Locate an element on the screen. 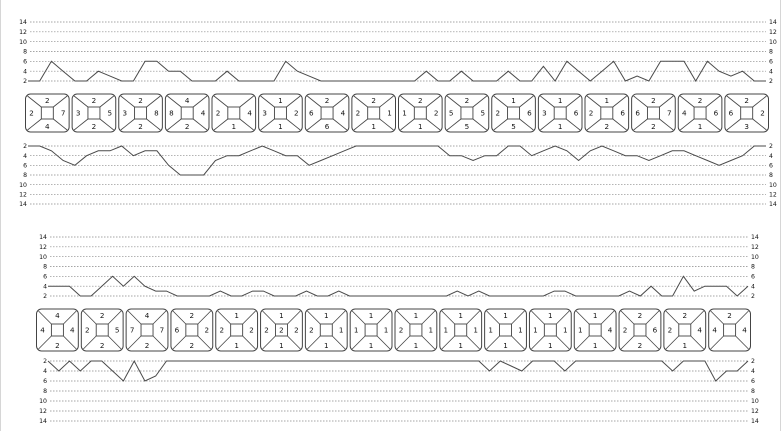  upper-tooth-11-right: 6 is located at coordinates (529, 113).